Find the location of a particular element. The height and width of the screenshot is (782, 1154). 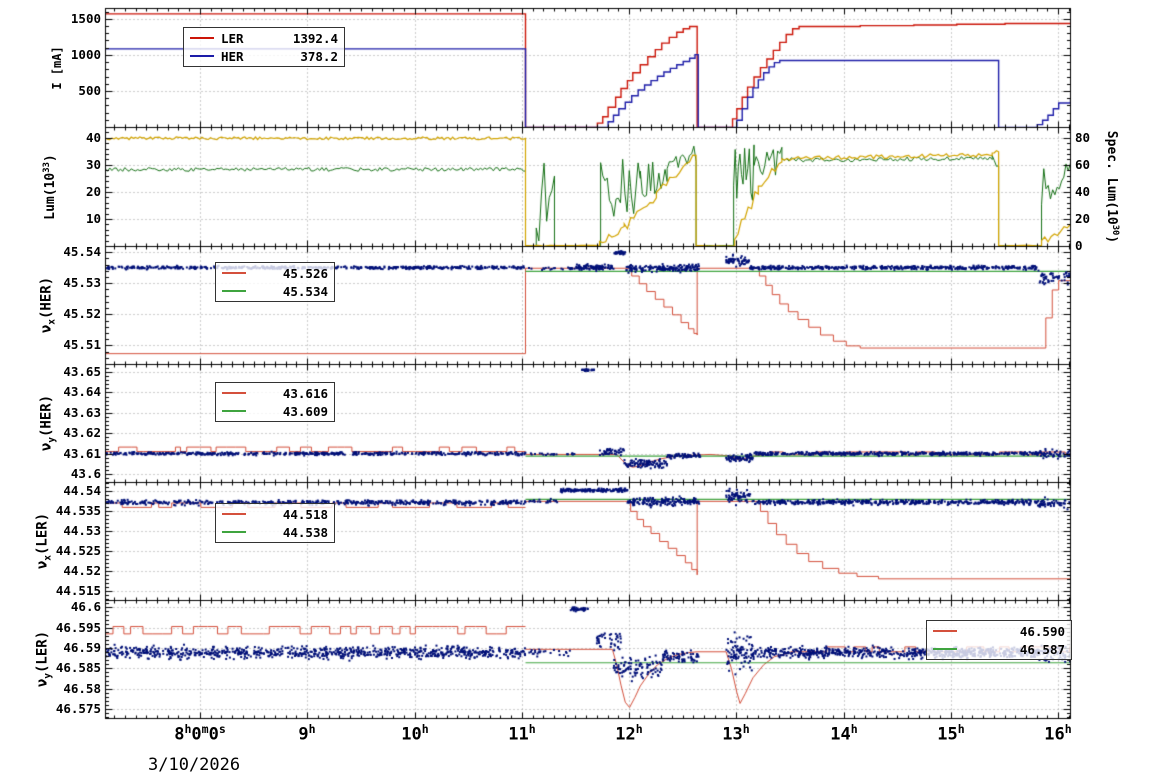

legend-entry: 46.590 is located at coordinates (999, 631).